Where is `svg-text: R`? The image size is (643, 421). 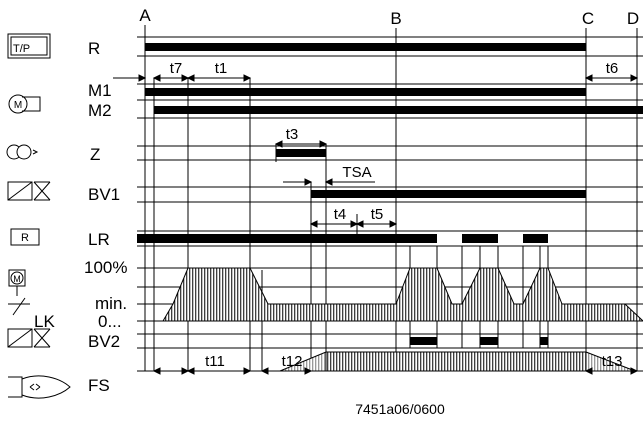 svg-text: R is located at coordinates (25, 238).